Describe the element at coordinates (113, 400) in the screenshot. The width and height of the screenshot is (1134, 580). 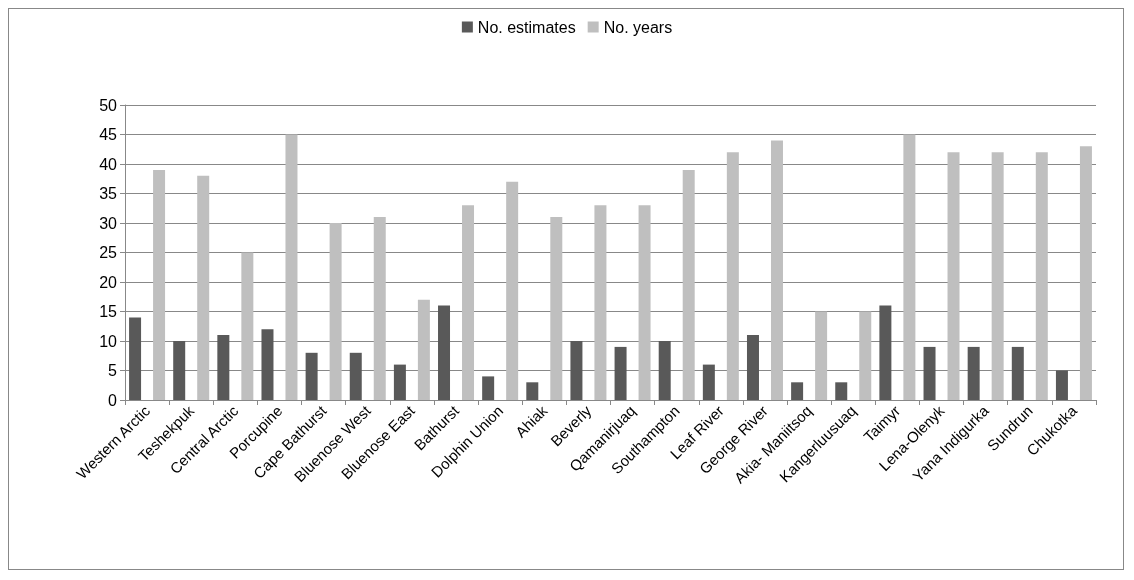
I see `y-tick-label: 0` at that location.